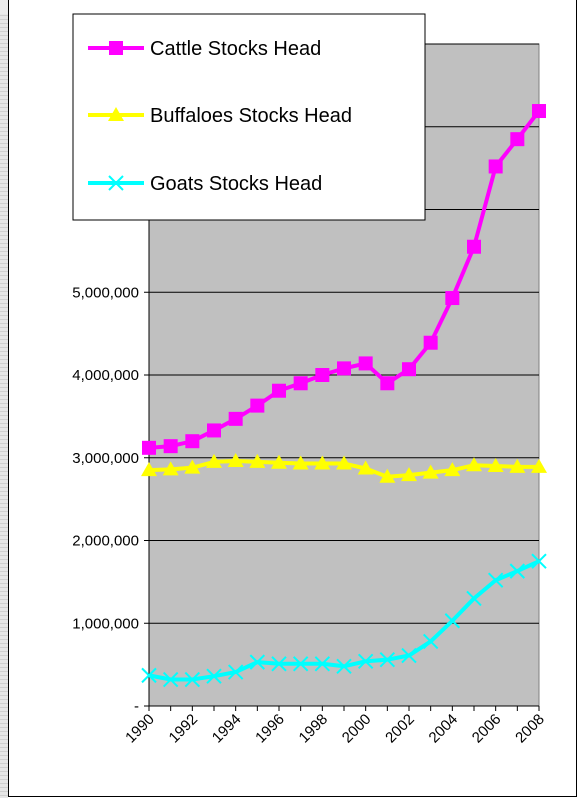  Describe the element at coordinates (530, 729) in the screenshot. I see `x-tick-label: 2008` at that location.